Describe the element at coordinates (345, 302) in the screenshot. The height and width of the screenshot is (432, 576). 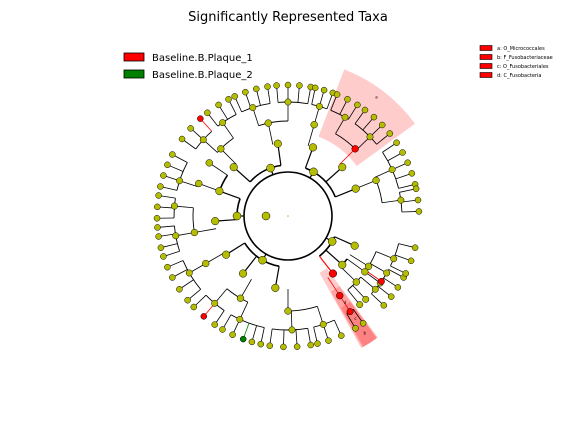
I see `highlight-letter-d: d` at that location.